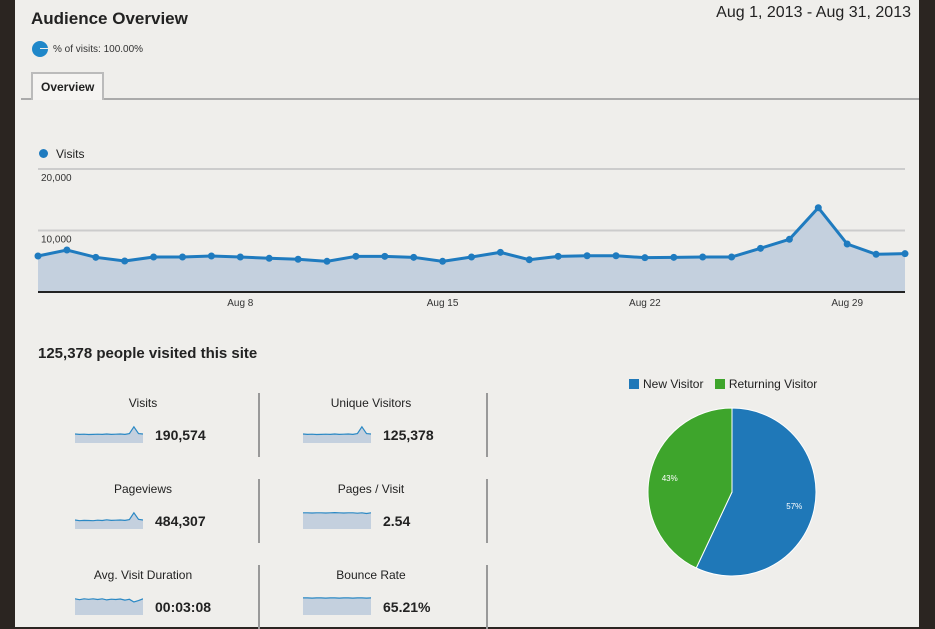  I want to click on y-tick-label: 10,000, so click(56, 240).